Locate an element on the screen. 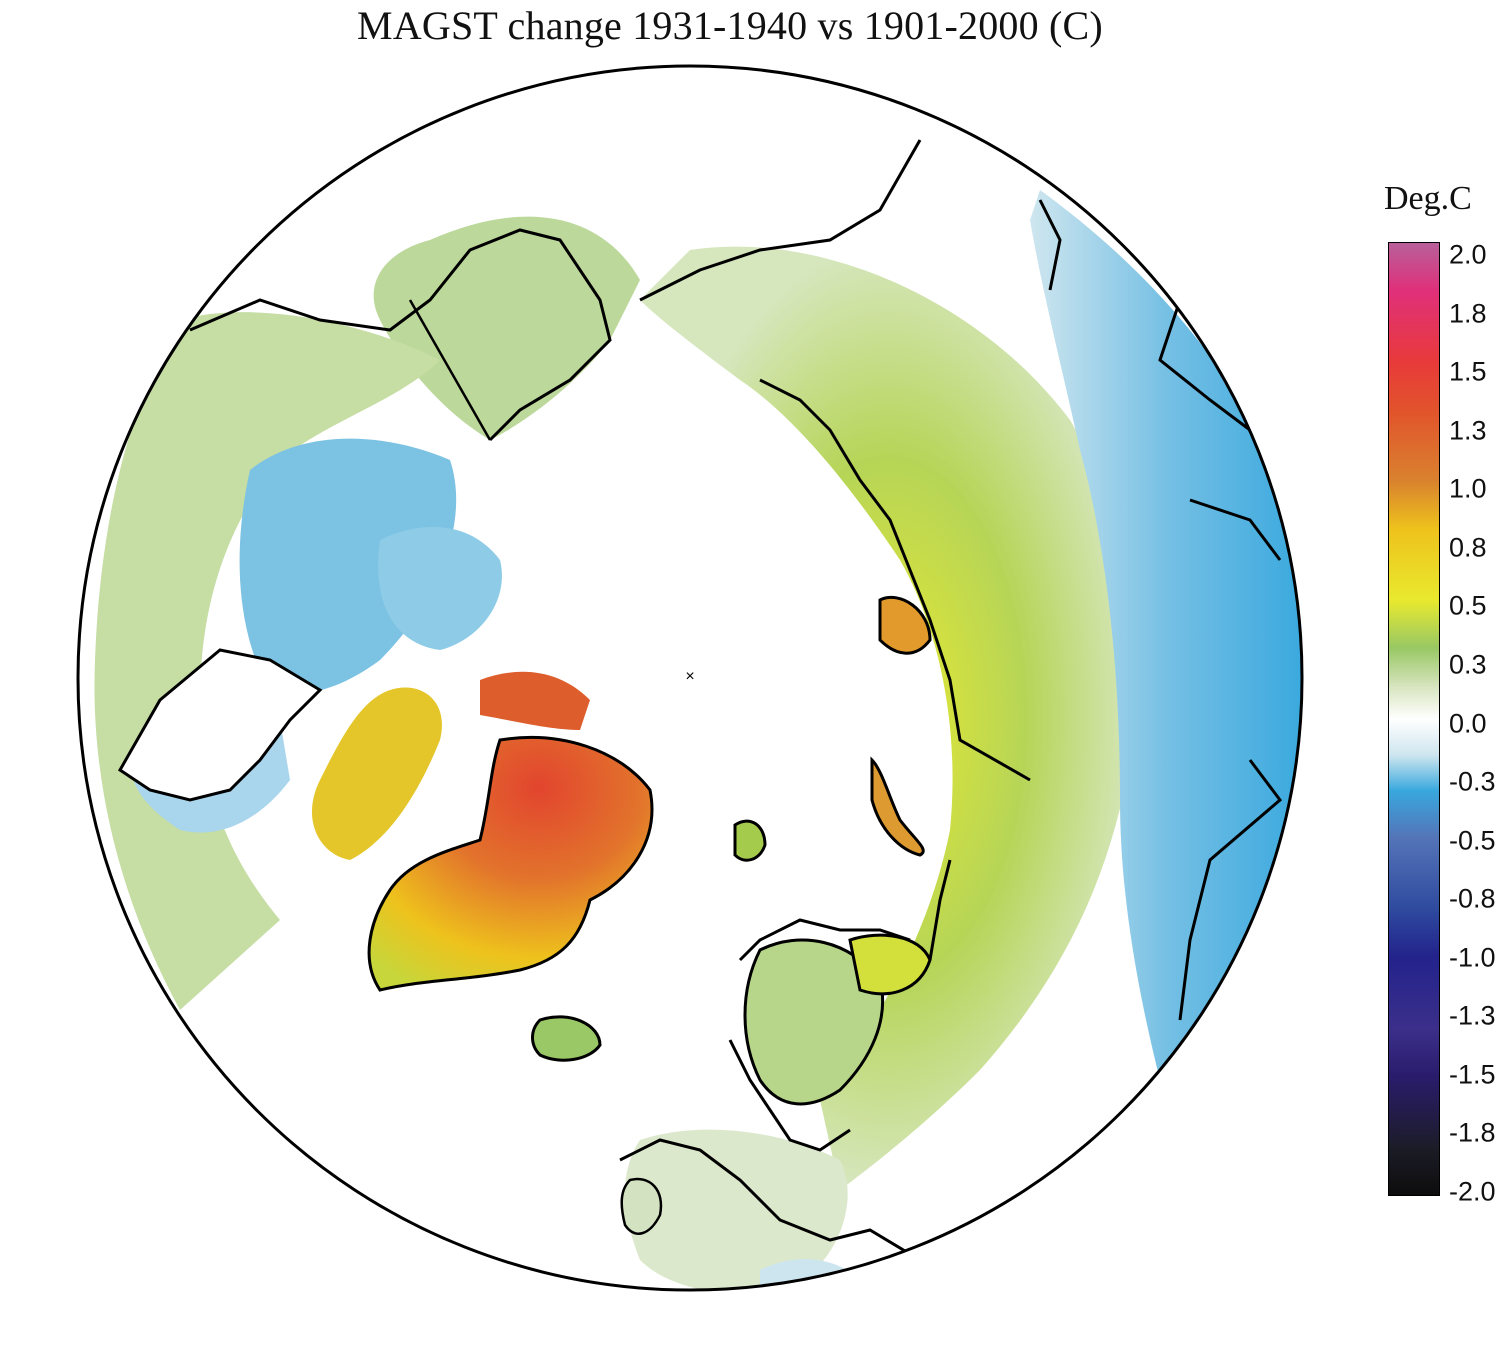 The image size is (1500, 1356). colorbar-tick-label: -1.8 is located at coordinates (1472, 1132).